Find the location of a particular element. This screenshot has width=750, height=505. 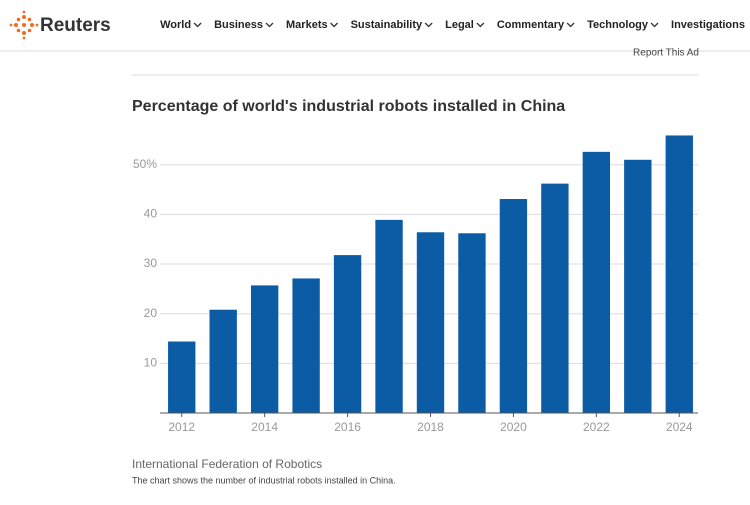

y-tick-label: 10 is located at coordinates (151, 363).